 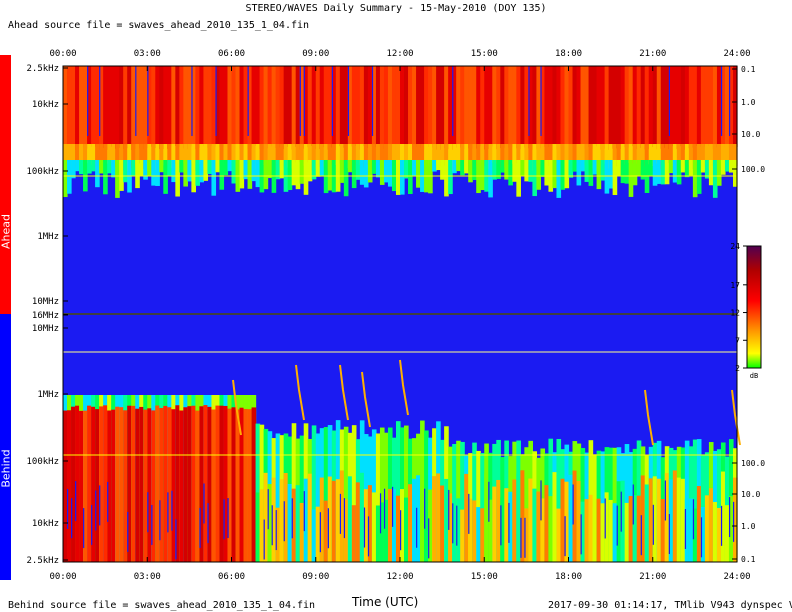 What do you see at coordinates (6, 447) in the screenshot?
I see `behind-side-band: Behind` at bounding box center [6, 447].